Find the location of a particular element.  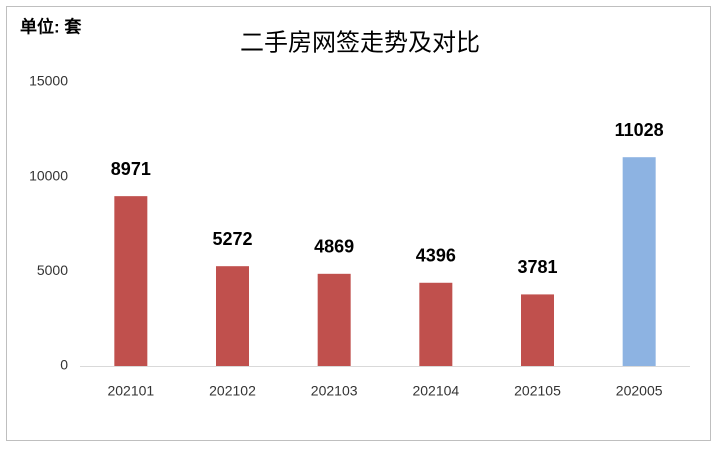

x-tick-label: 202105 is located at coordinates (537, 391).